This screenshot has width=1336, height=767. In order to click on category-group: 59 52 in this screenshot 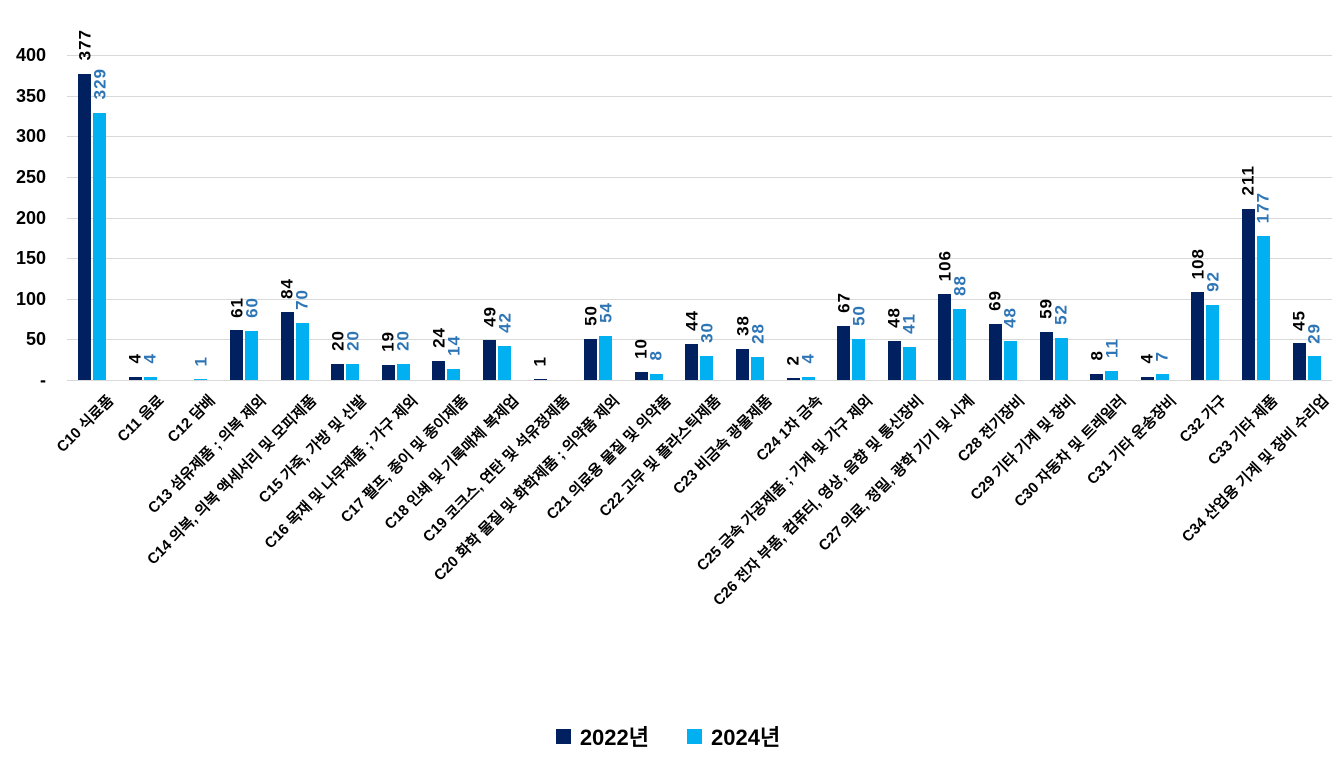, I will do `click(1053, 217)`.